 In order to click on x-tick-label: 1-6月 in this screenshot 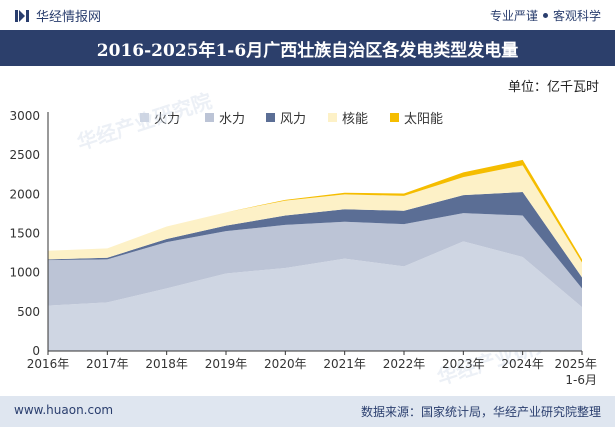, I will do `click(581, 380)`.